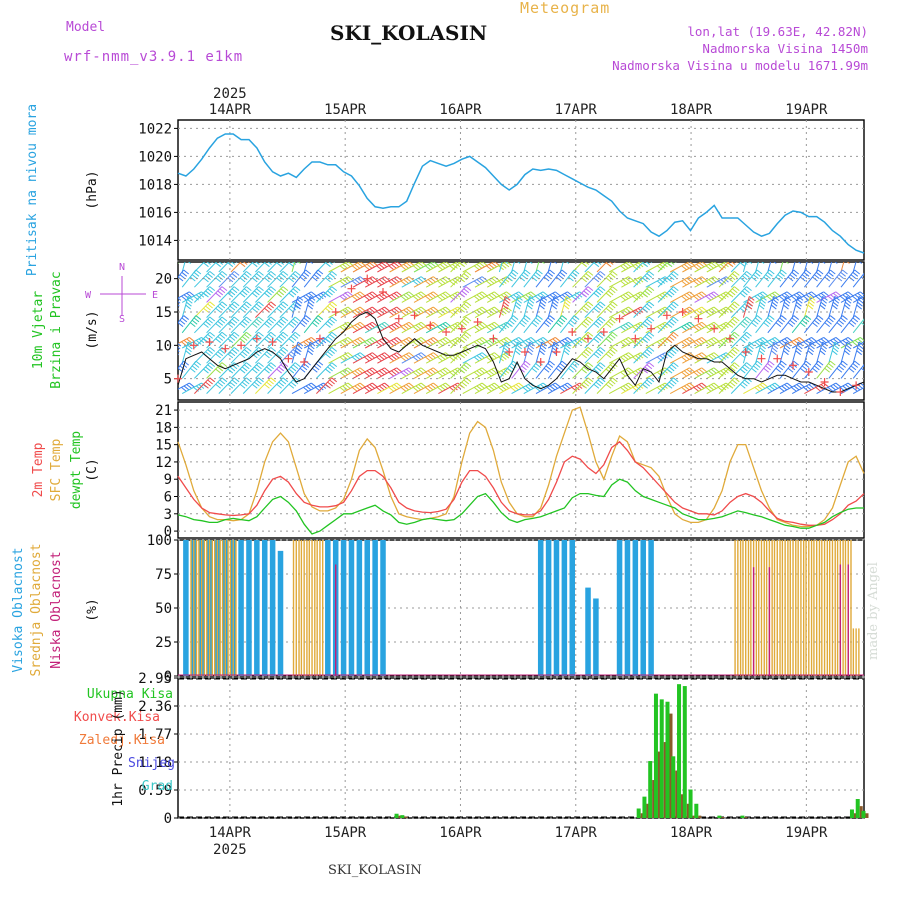 The width and height of the screenshot is (900, 900). What do you see at coordinates (521, 470) in the screenshot?
I see `panel-frame` at bounding box center [521, 470].